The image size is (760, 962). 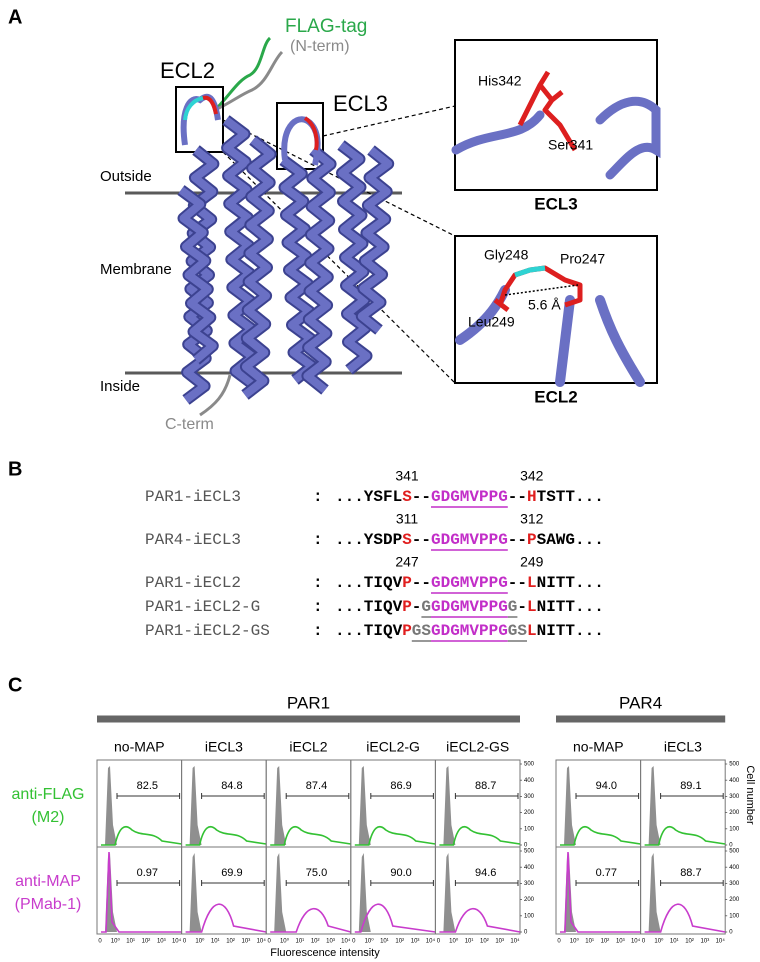 What do you see at coordinates (360, 103) in the screenshot?
I see `ecl3-label: ECL3` at bounding box center [360, 103].